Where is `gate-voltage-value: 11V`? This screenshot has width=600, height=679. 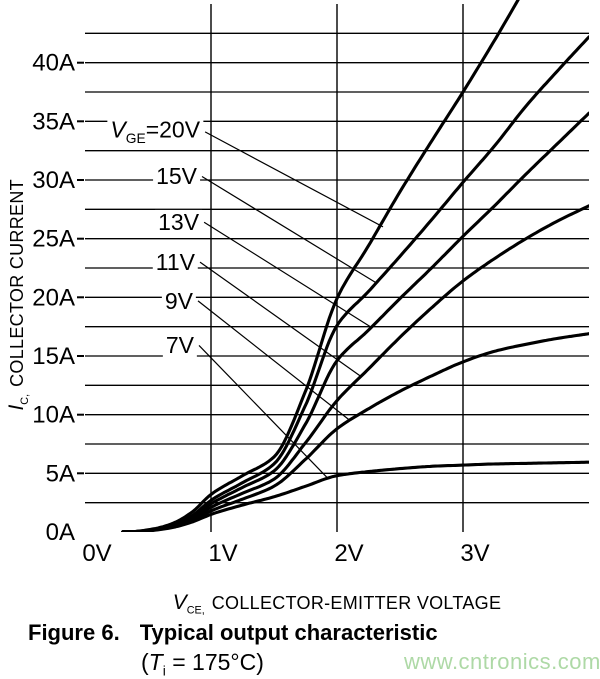
gate-voltage-value: 11V is located at coordinates (175, 262).